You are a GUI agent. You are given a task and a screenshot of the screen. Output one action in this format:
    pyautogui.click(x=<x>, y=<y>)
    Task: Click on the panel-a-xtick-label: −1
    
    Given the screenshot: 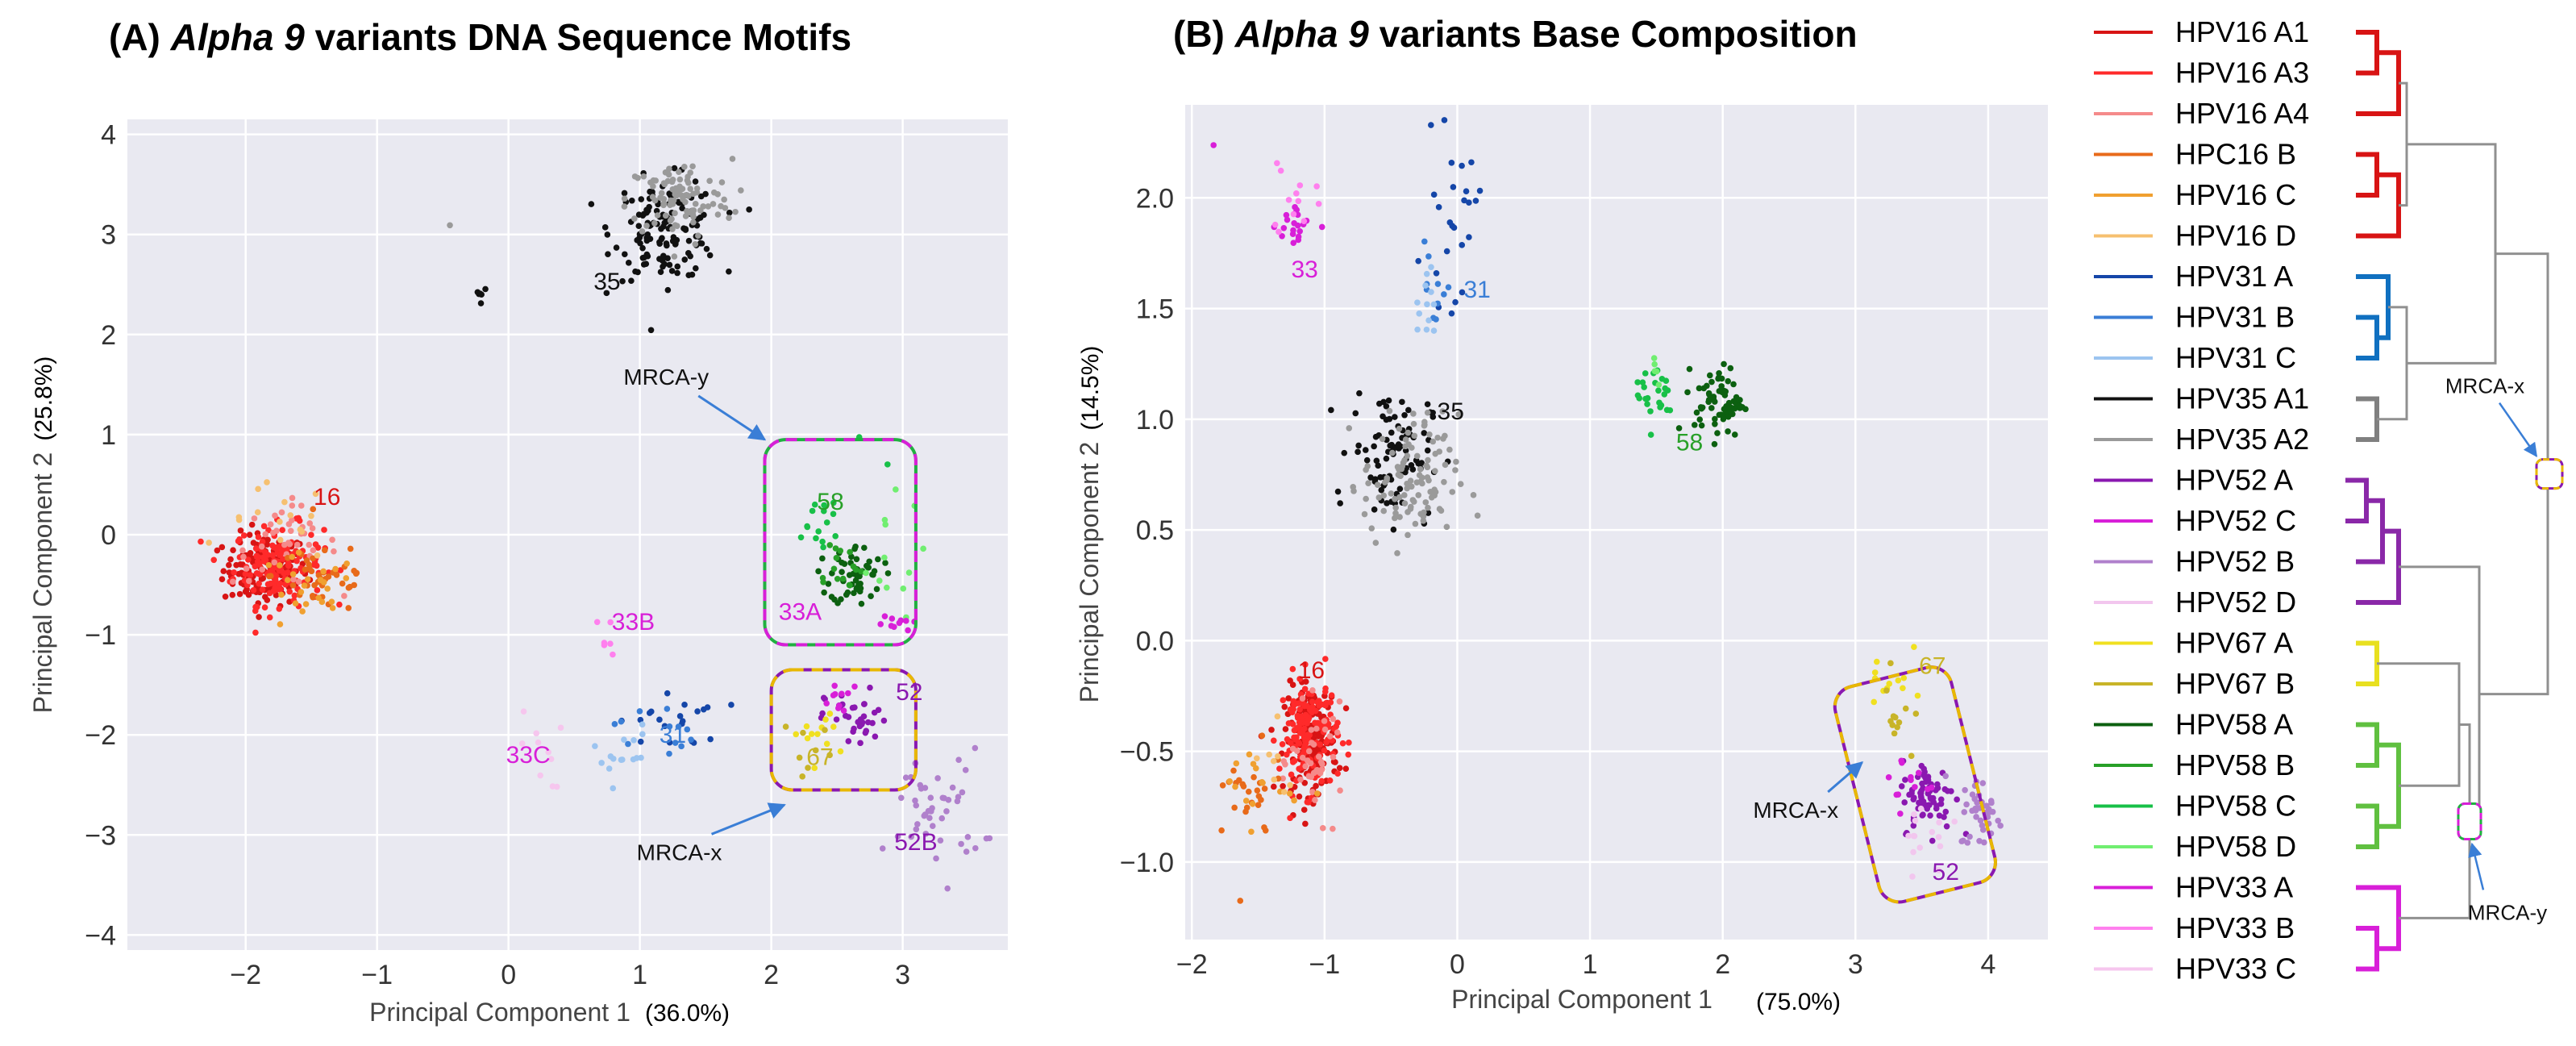 What is the action you would take?
    pyautogui.click(x=377, y=975)
    